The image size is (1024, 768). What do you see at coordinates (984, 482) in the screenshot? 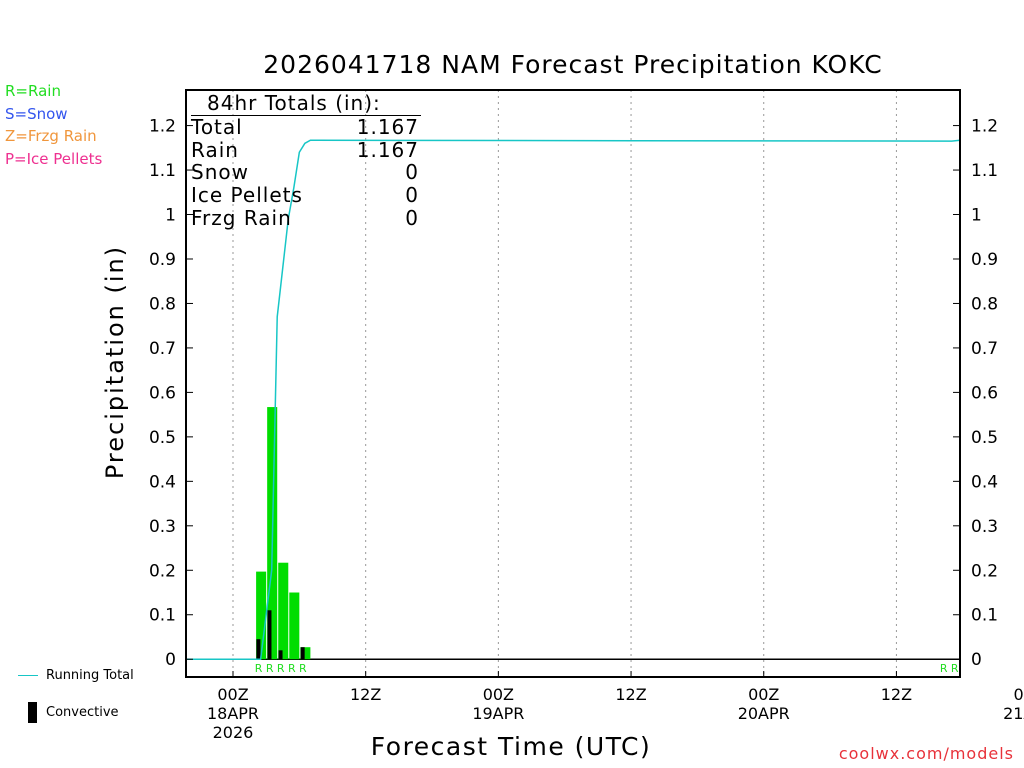
I see `y-tick-label-right: 0.4` at bounding box center [984, 482].